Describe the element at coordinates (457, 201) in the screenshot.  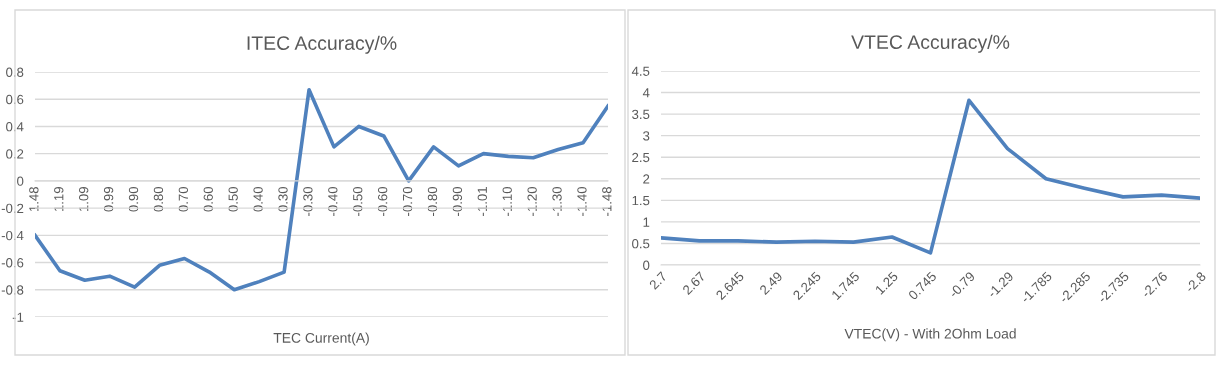
I see `x-tick-label: -0.90` at that location.